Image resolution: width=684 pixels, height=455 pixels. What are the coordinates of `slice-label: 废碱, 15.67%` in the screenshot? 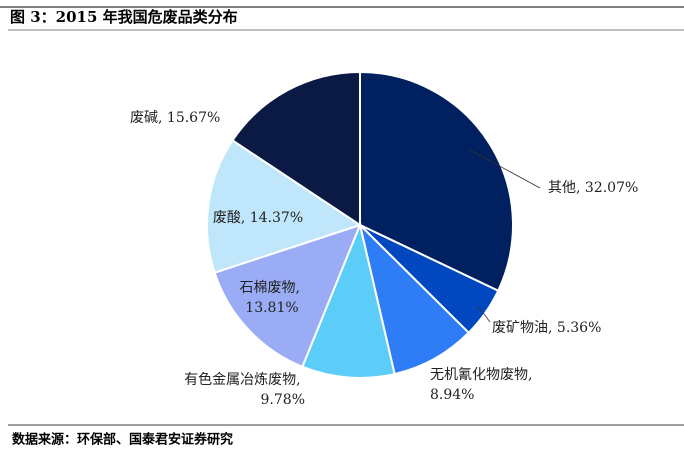 It's located at (175, 118).